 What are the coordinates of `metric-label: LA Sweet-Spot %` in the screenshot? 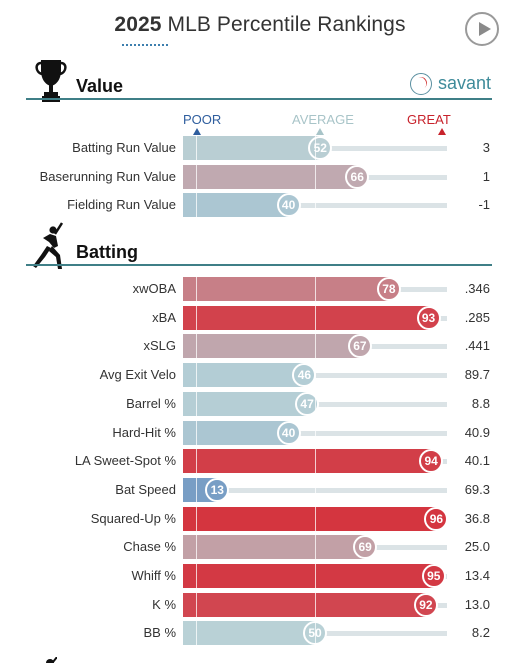 It's located at (125, 461).